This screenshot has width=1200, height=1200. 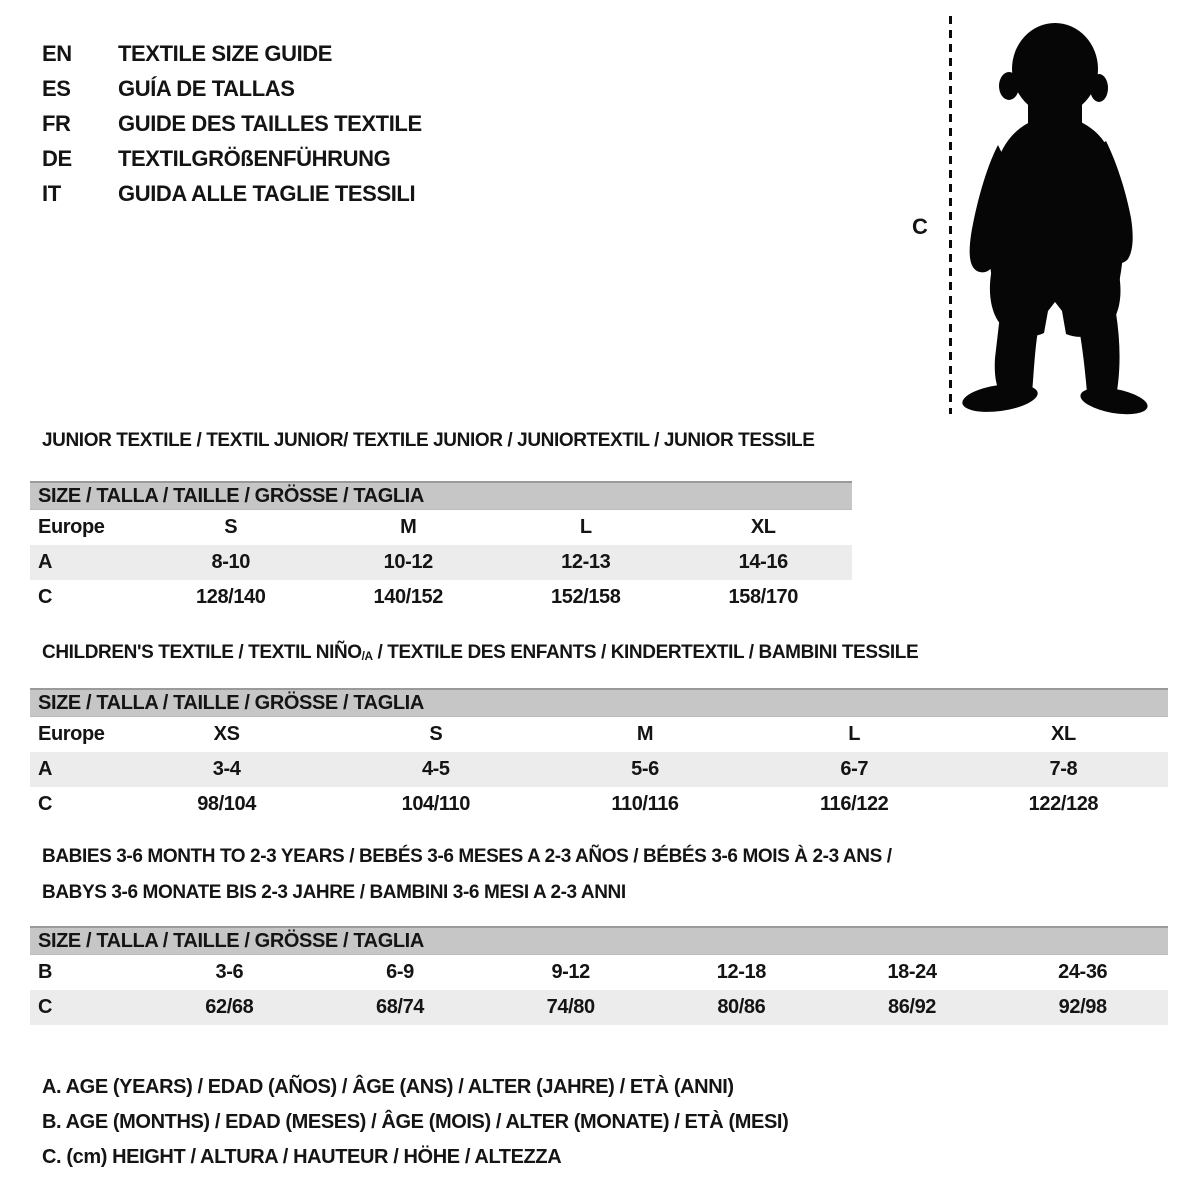 What do you see at coordinates (57, 53) in the screenshot?
I see `language-code: EN` at bounding box center [57, 53].